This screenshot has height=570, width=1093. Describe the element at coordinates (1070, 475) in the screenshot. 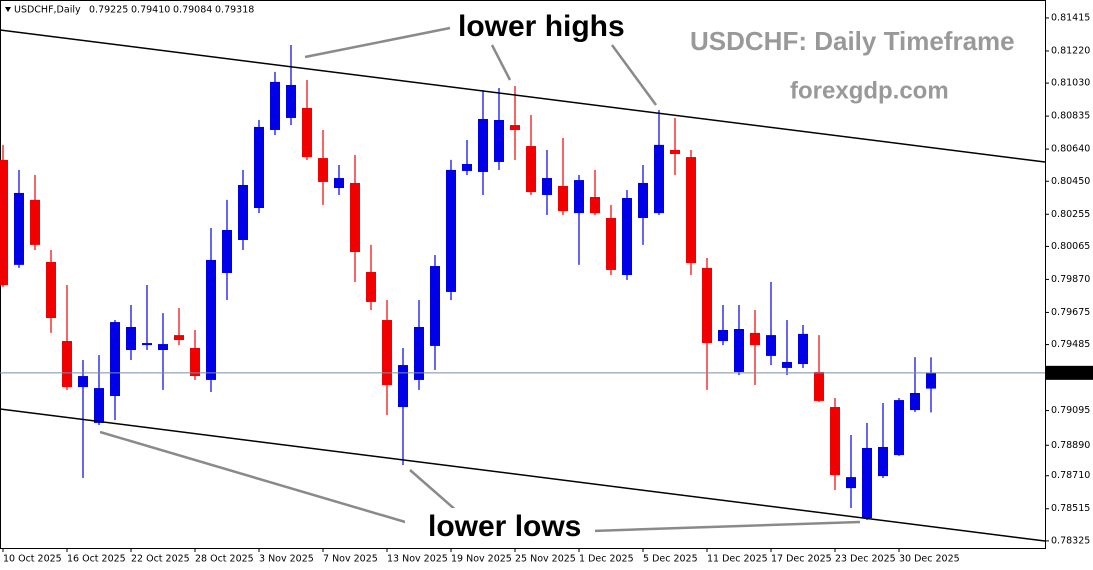

I see `y-tick-label: 0.78710` at that location.